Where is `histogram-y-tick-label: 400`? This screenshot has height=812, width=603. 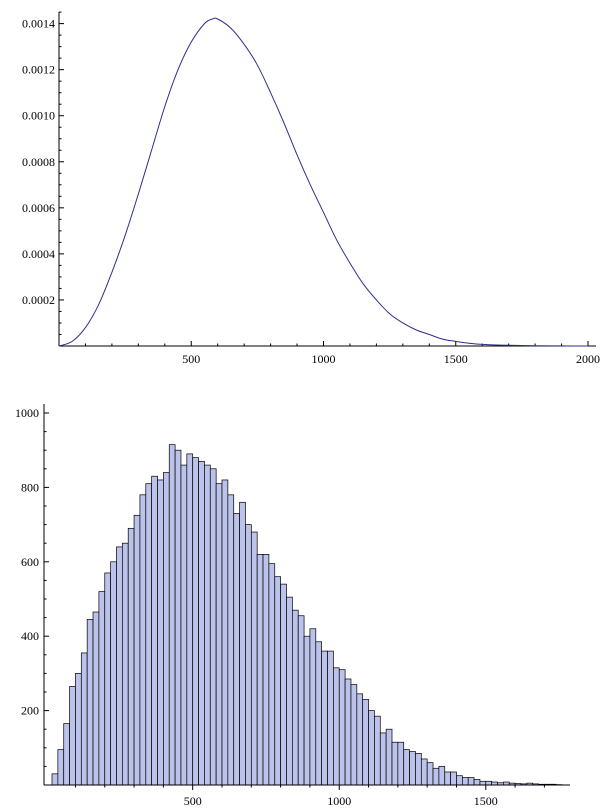
histogram-y-tick-label: 400 is located at coordinates (30, 636).